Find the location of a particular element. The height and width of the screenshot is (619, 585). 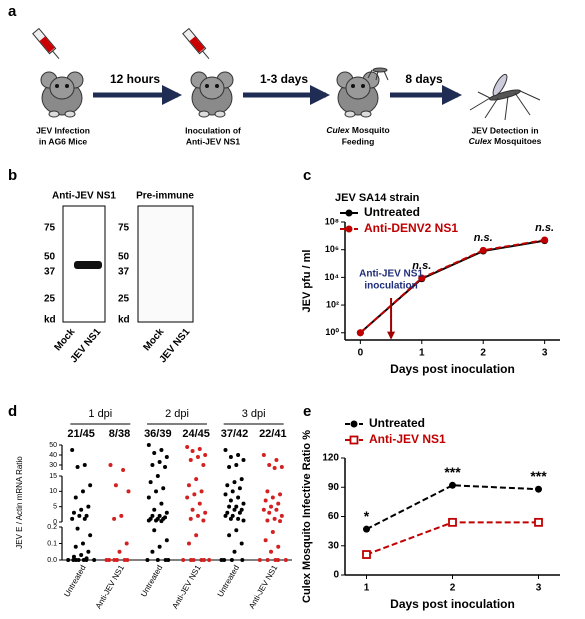

panel-label: c is located at coordinates (307, 175).